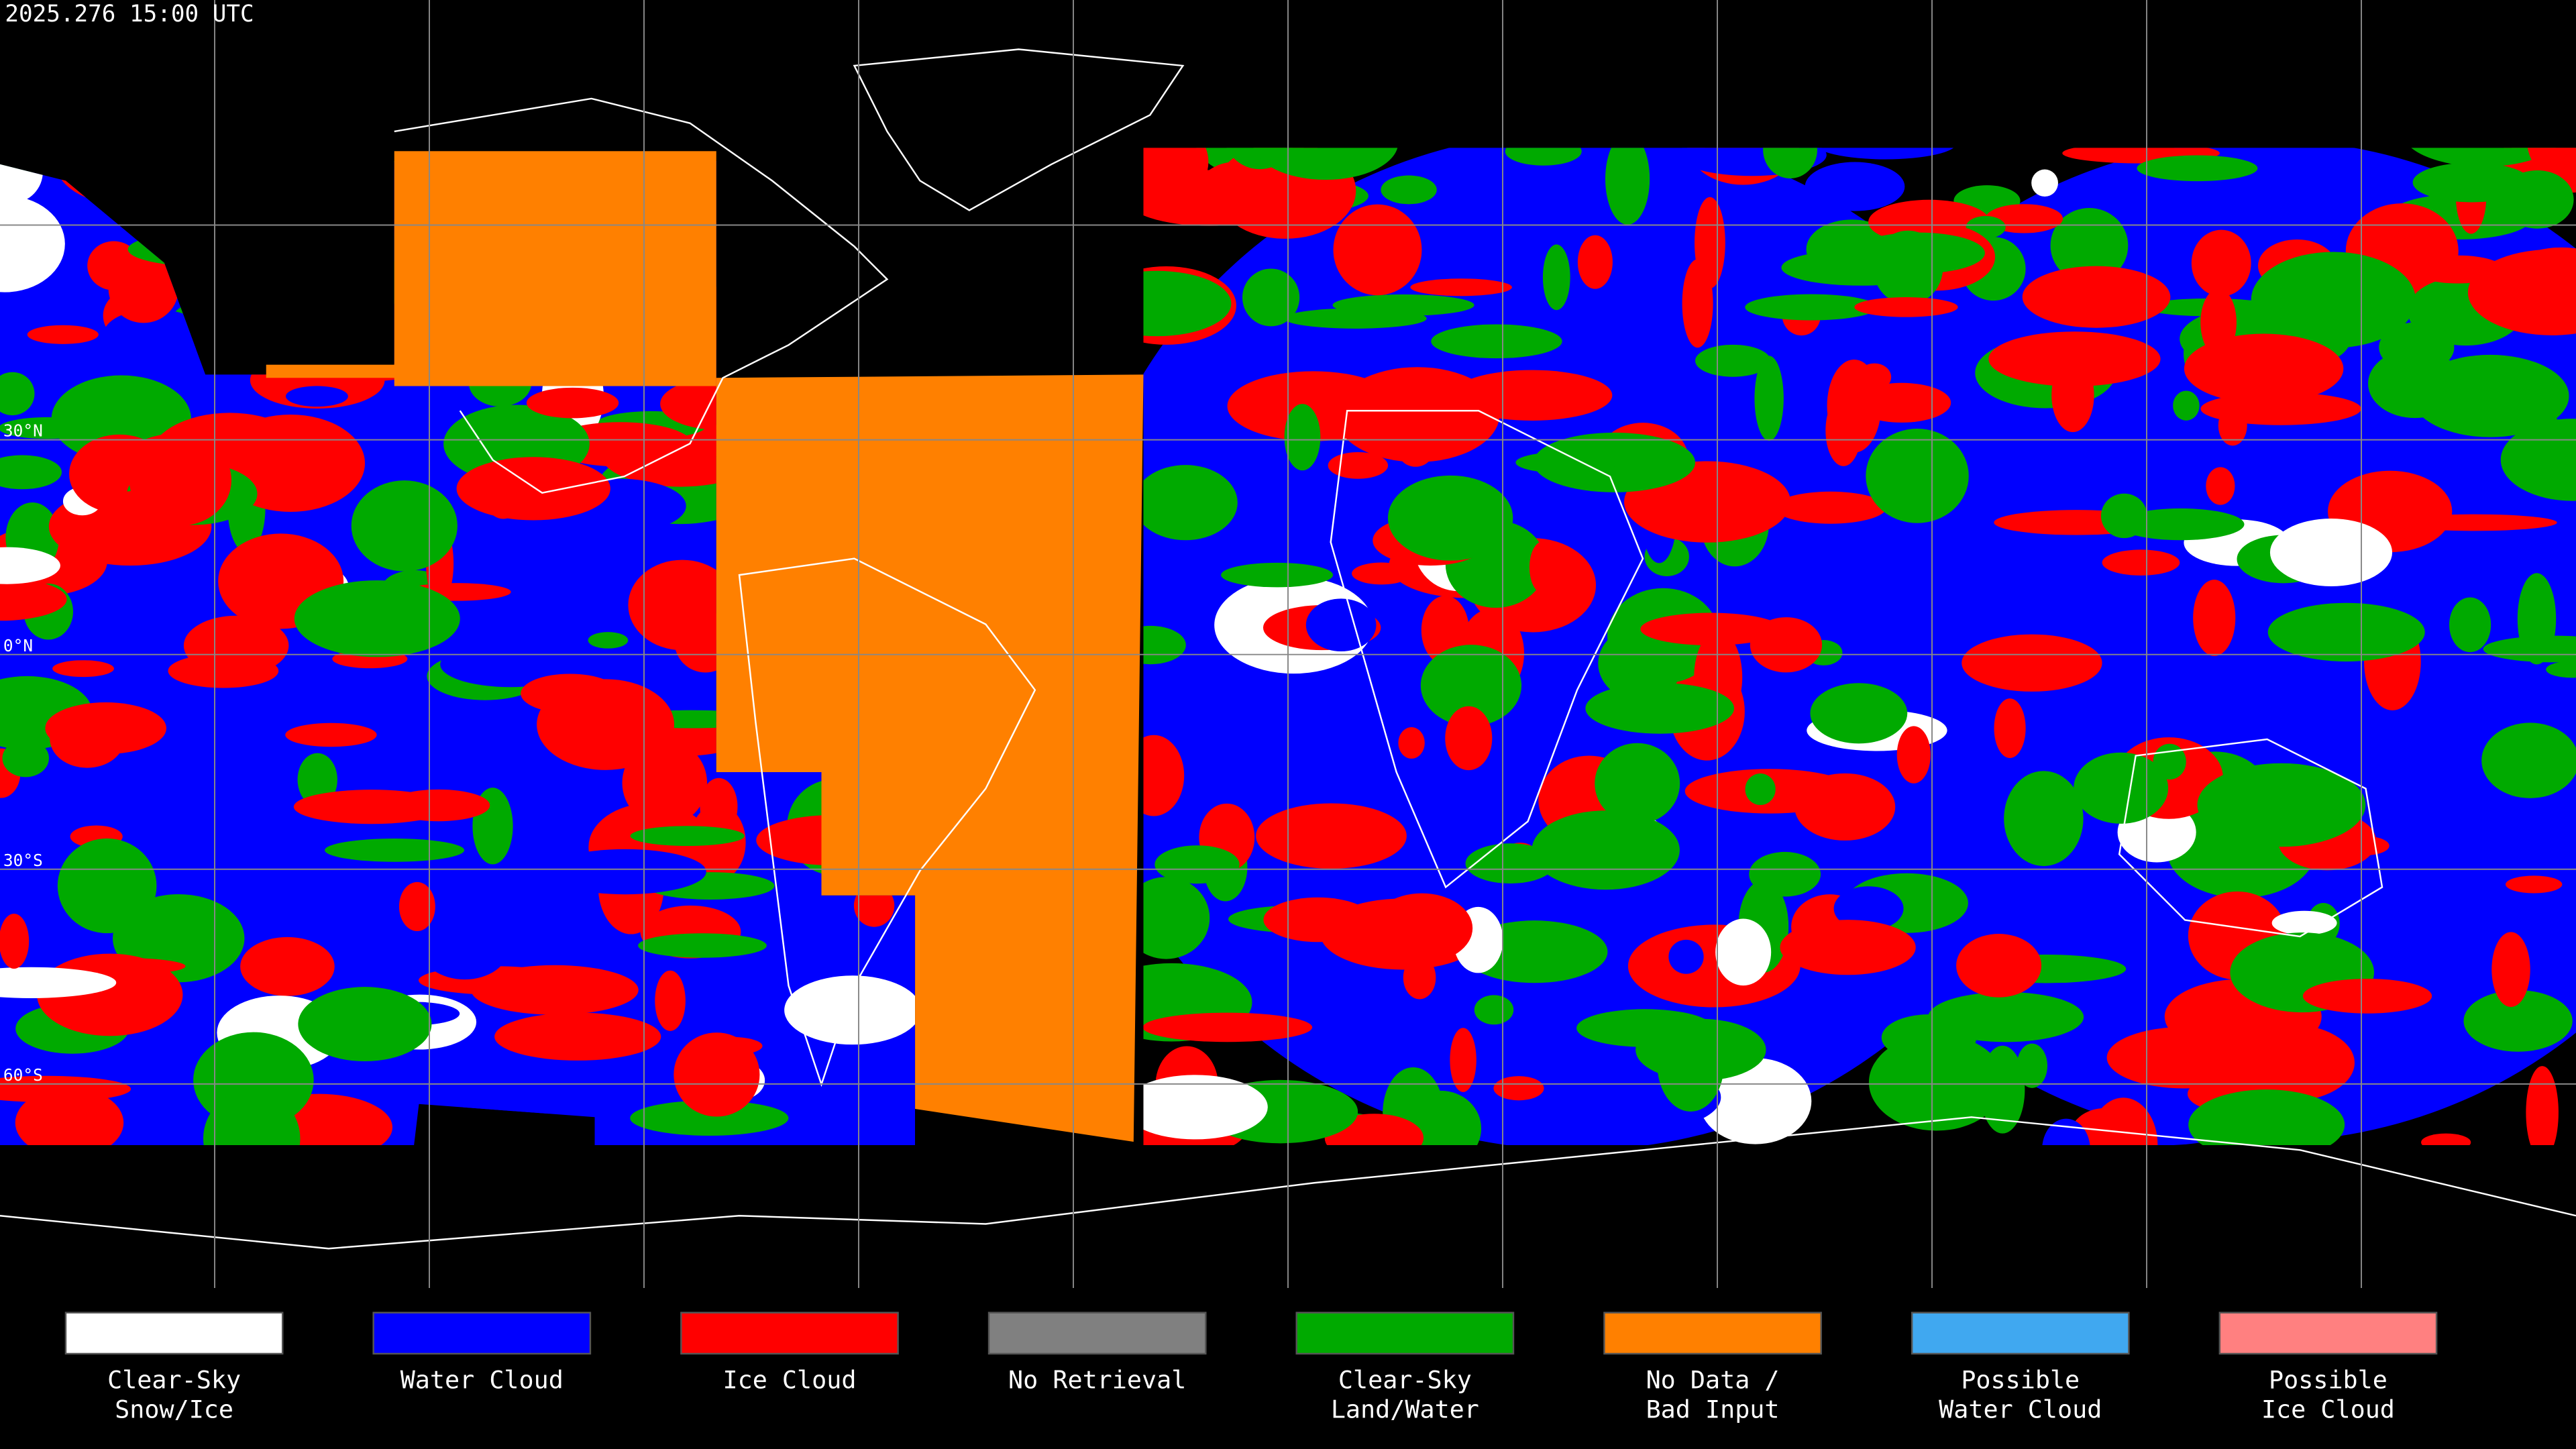 Image resolution: width=2576 pixels, height=1449 pixels. What do you see at coordinates (1405, 1379) in the screenshot?
I see `legend-label: Clear-Sky` at bounding box center [1405, 1379].